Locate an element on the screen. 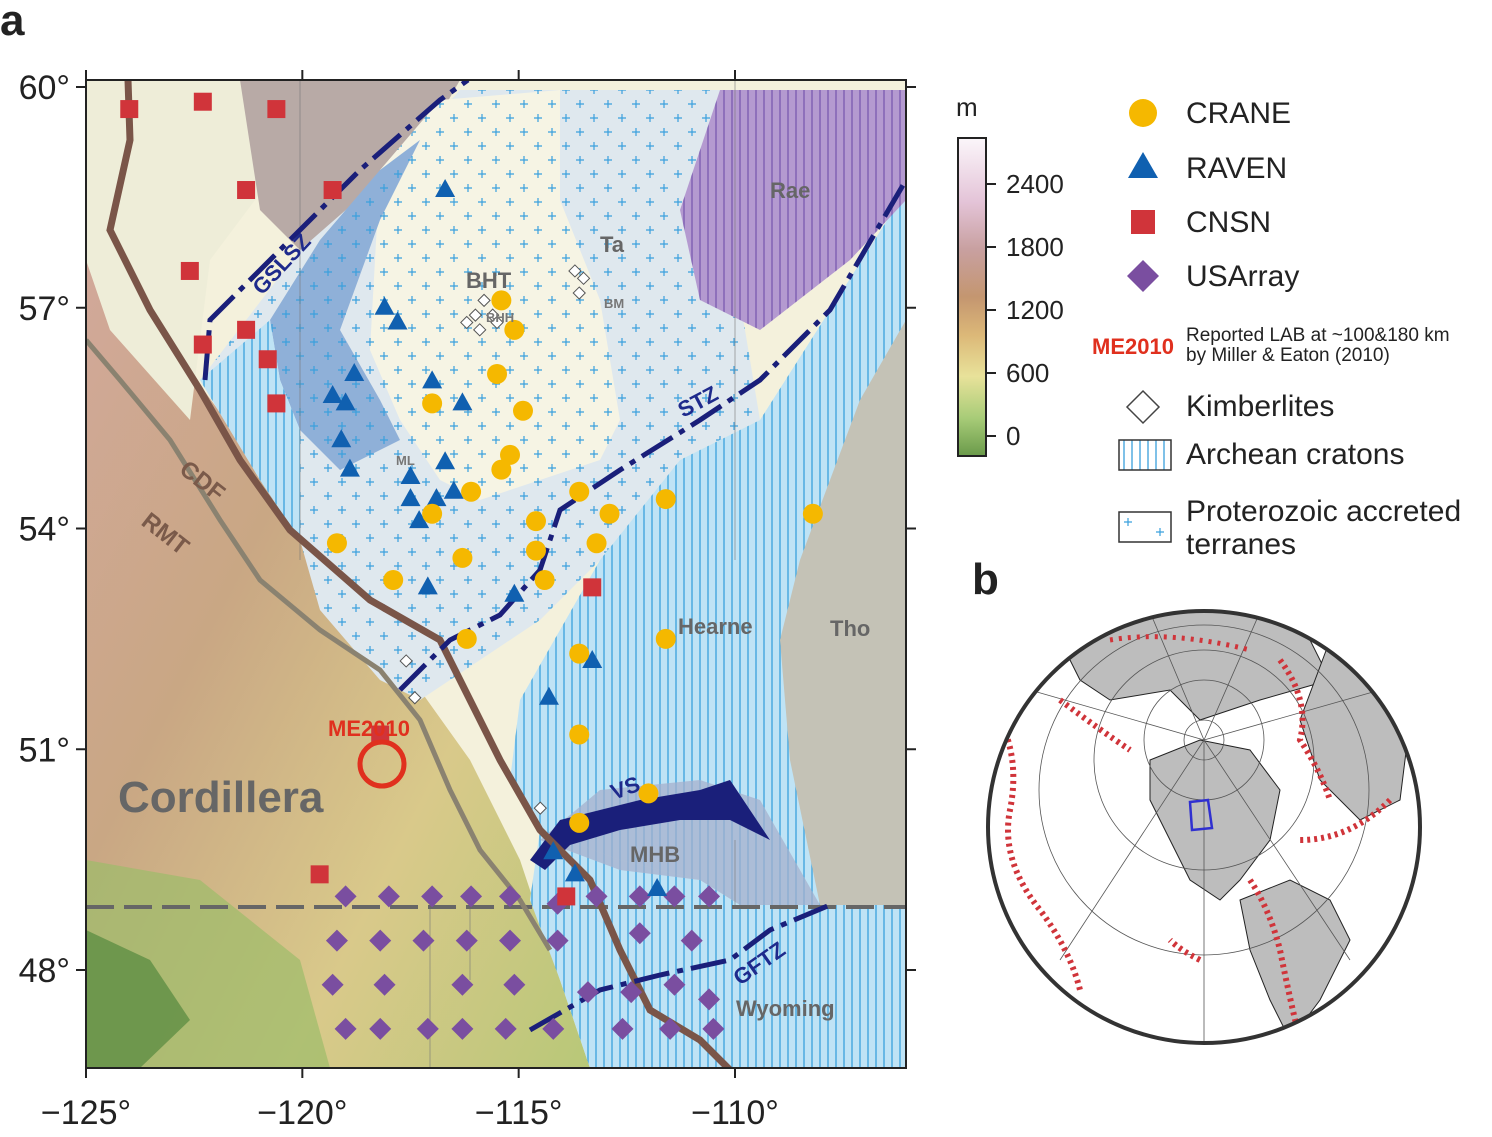 The width and height of the screenshot is (1492, 1137). legend-crane-label: CRANE is located at coordinates (1238, 113).